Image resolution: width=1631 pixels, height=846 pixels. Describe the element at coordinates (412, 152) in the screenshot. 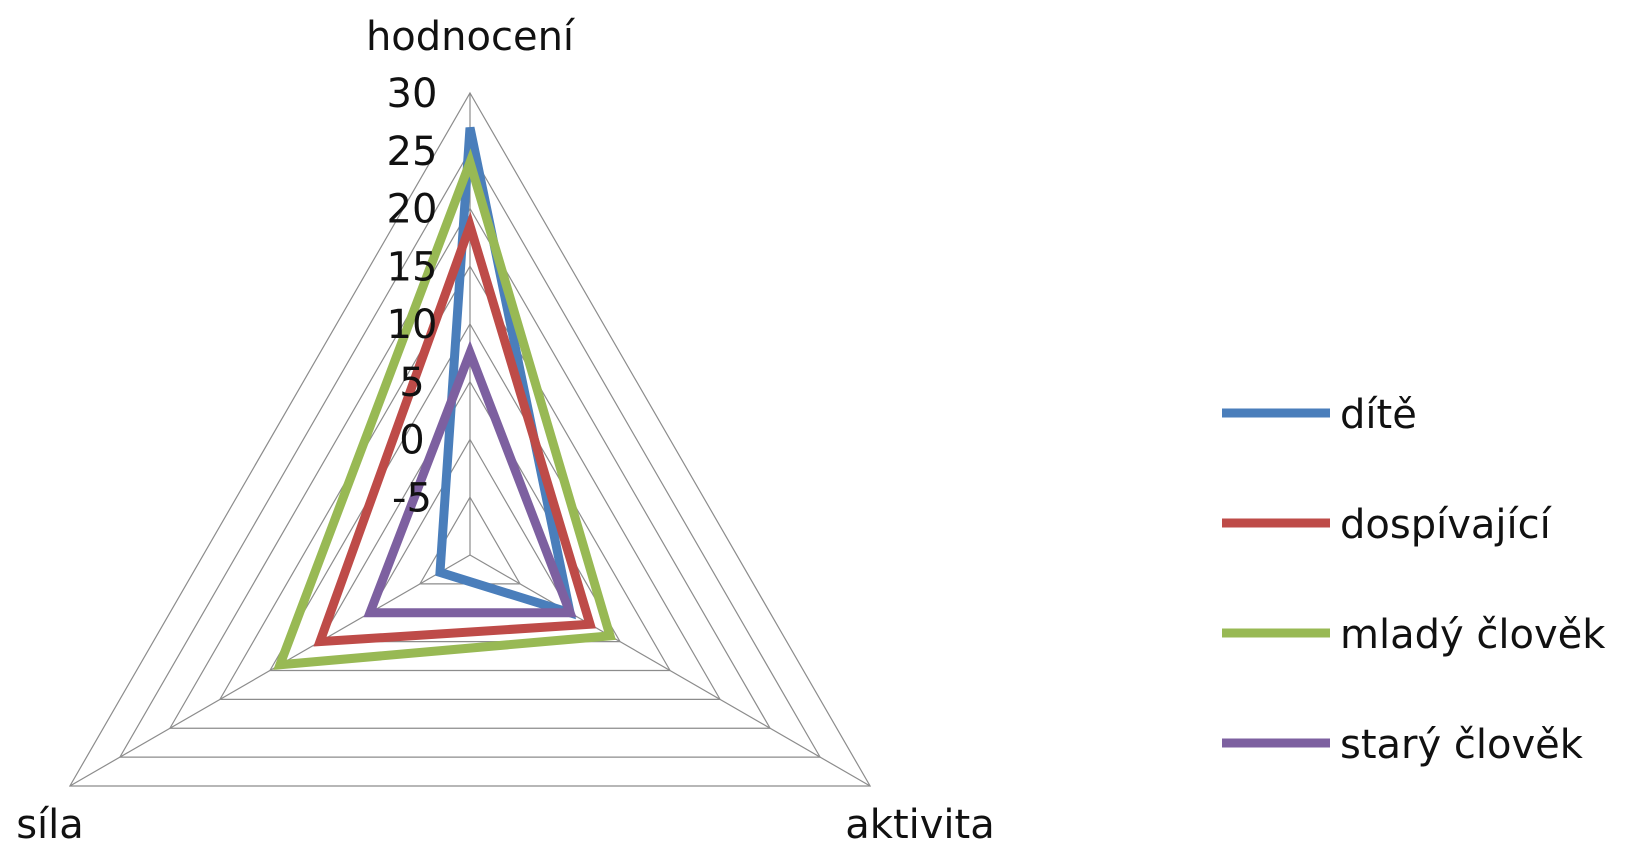

I see `tick-label: 25` at that location.